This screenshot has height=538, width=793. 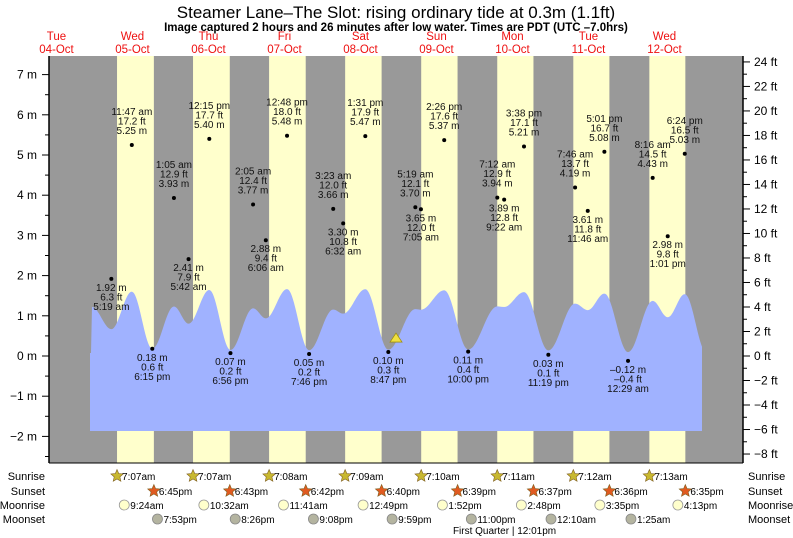 I want to click on day-of-week-label: Fri, so click(x=284, y=37).